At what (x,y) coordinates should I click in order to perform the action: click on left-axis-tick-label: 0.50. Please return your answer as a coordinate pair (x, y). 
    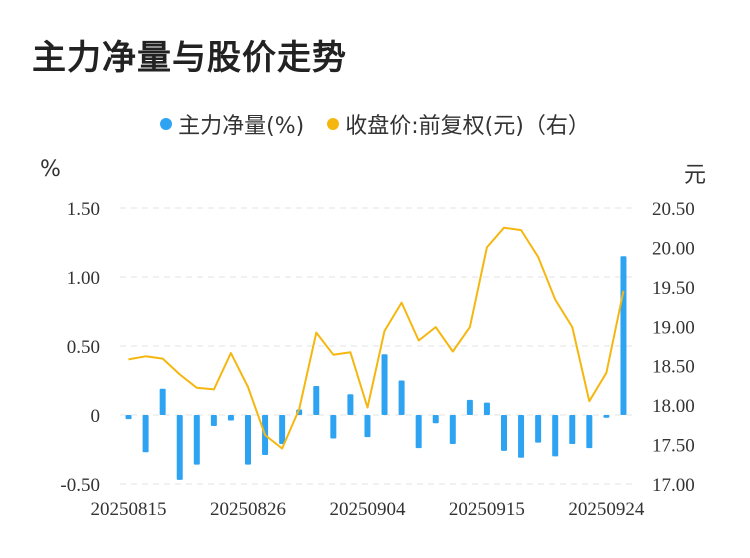
    Looking at the image, I should click on (83, 347).